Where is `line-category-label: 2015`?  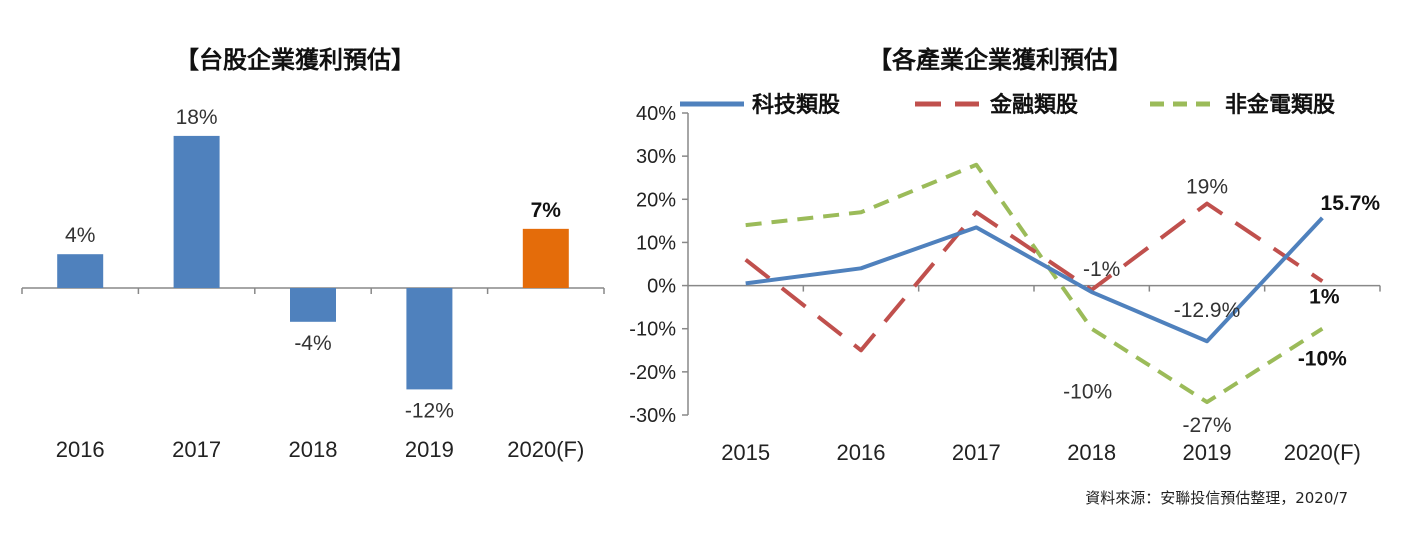 line-category-label: 2015 is located at coordinates (745, 452).